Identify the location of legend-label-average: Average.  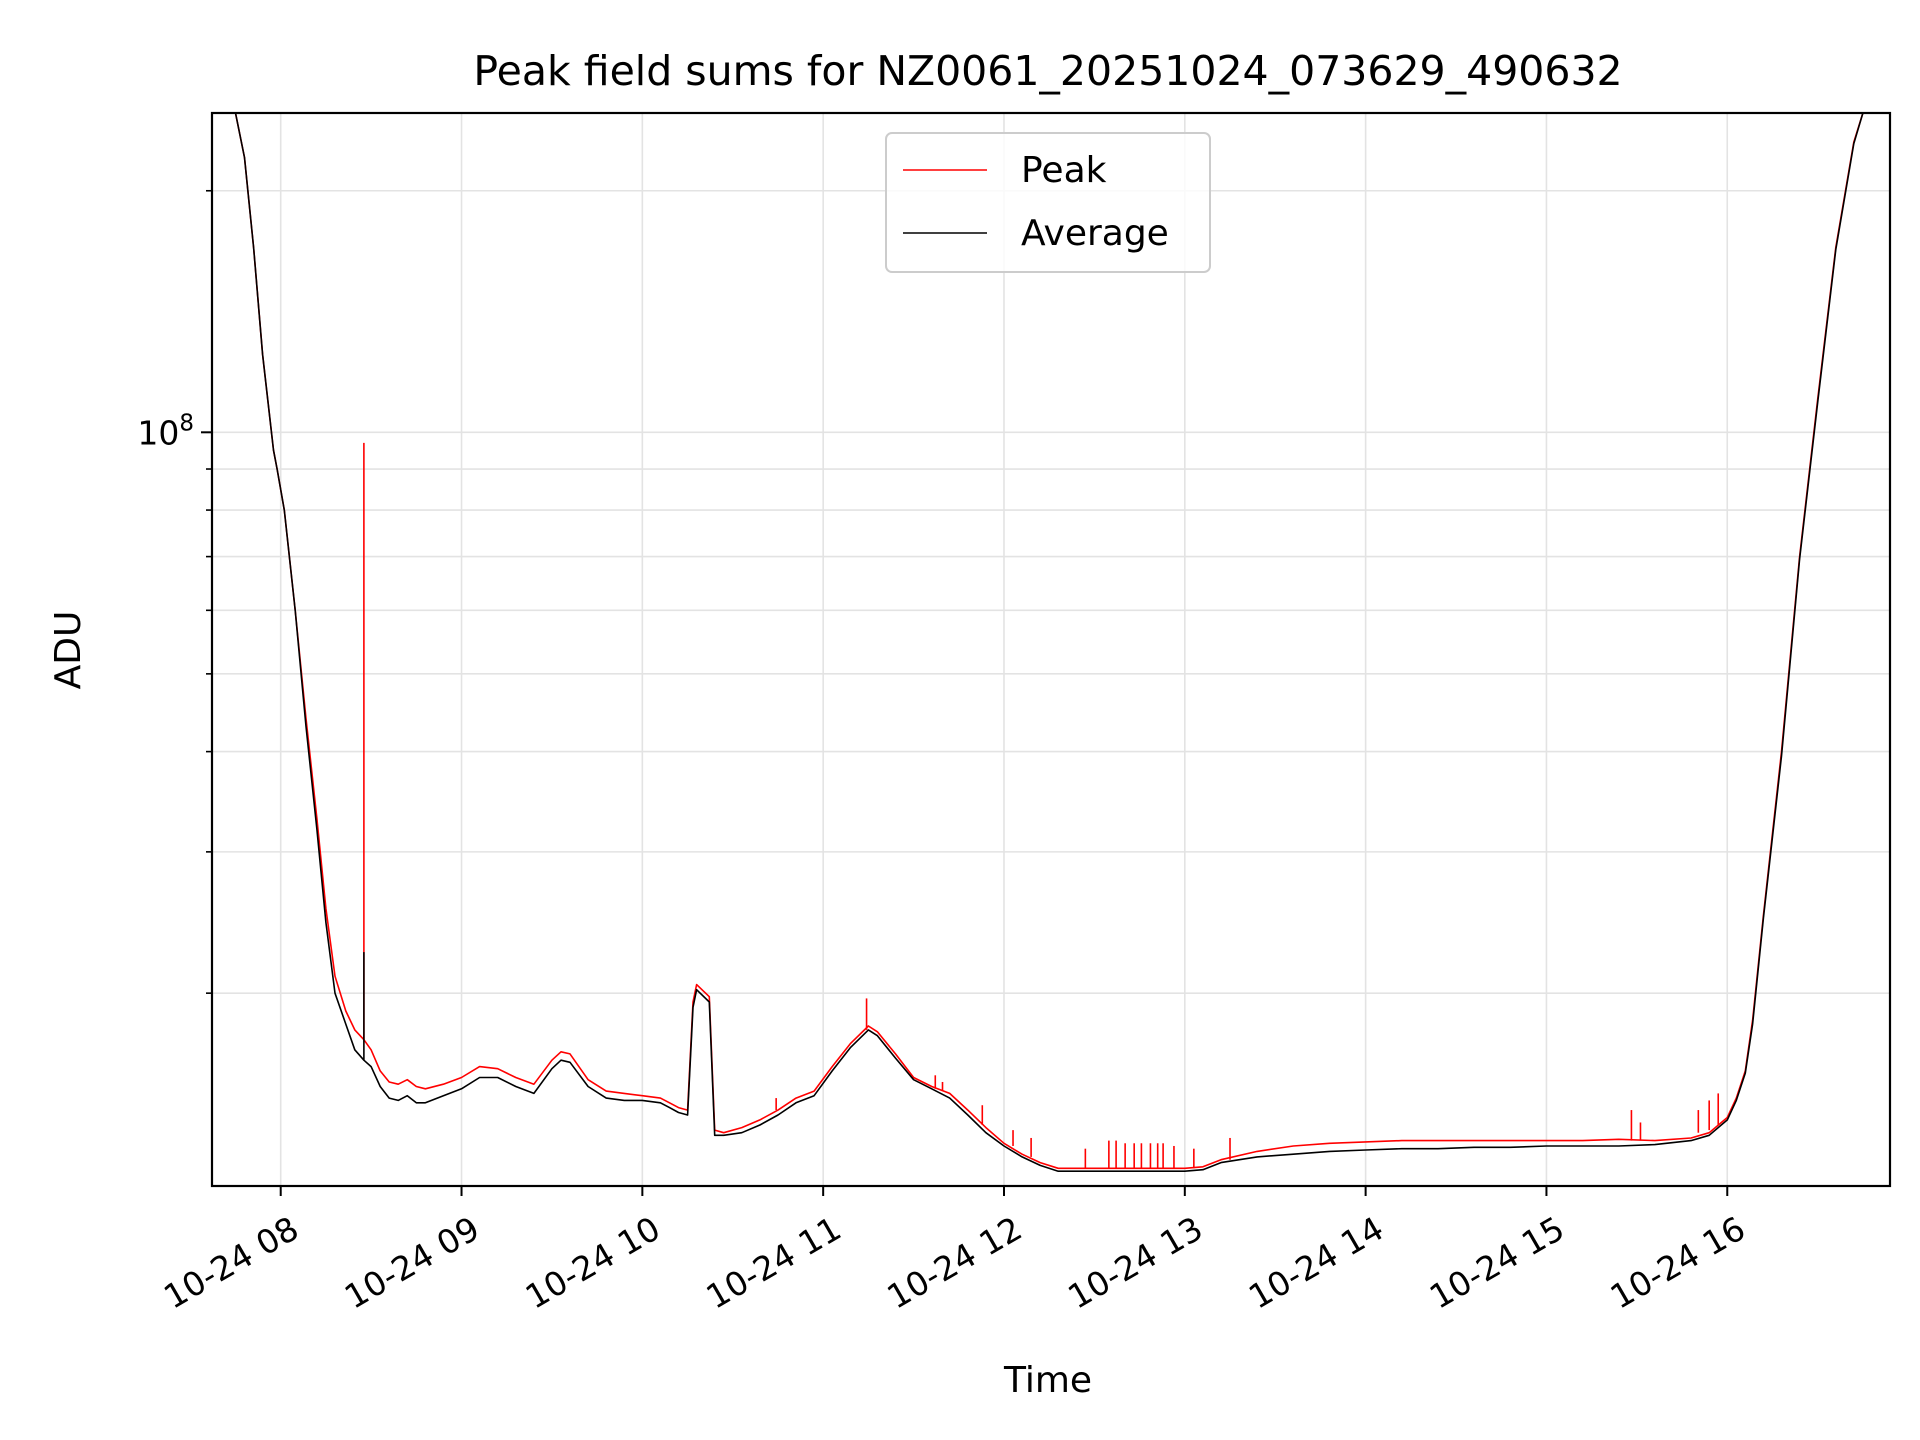
(1095, 233).